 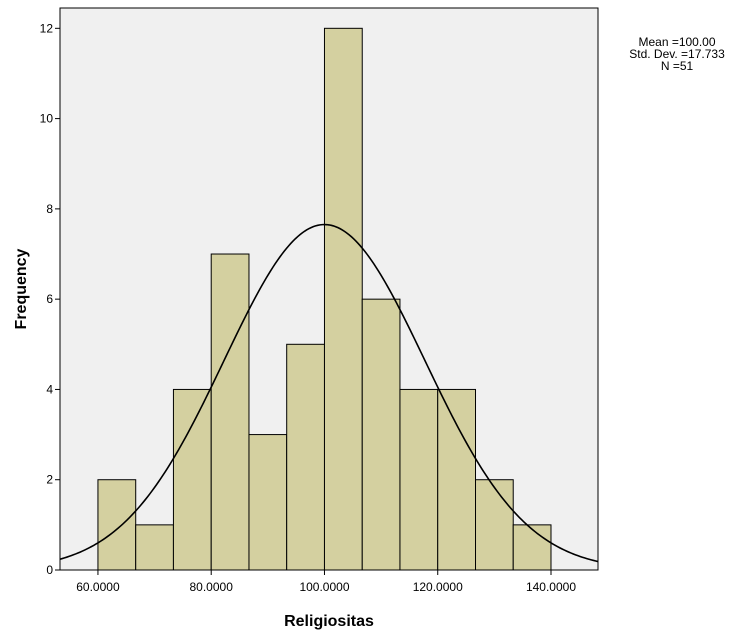 What do you see at coordinates (49, 480) in the screenshot?
I see `y-tick-label: 2` at bounding box center [49, 480].